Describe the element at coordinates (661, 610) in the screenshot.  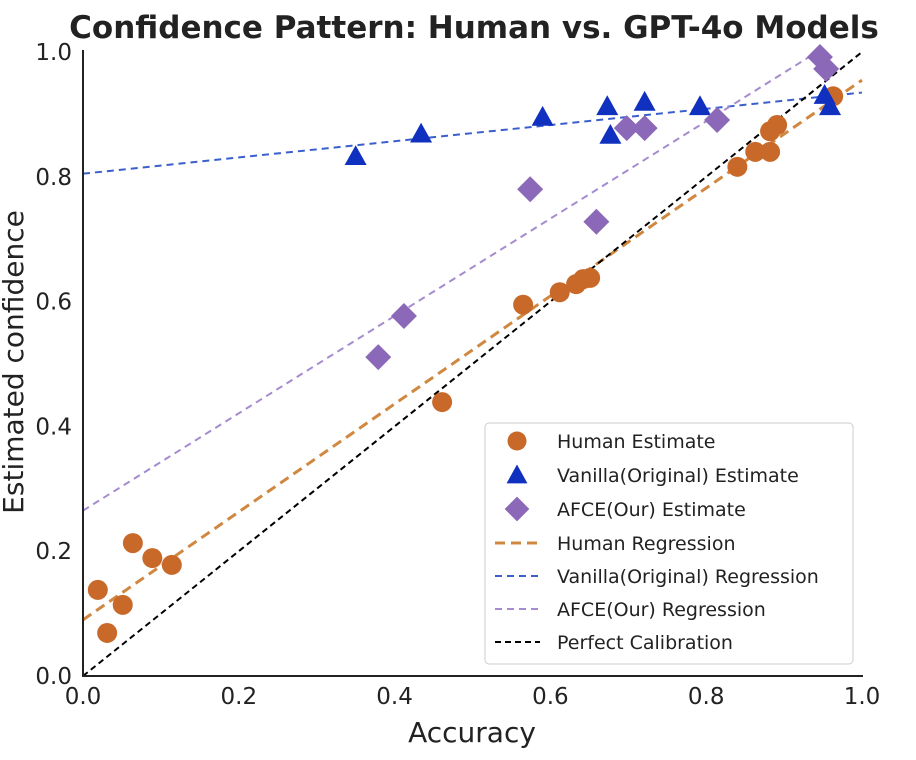
I see `legend-label: AFCE(Our) Regression` at that location.